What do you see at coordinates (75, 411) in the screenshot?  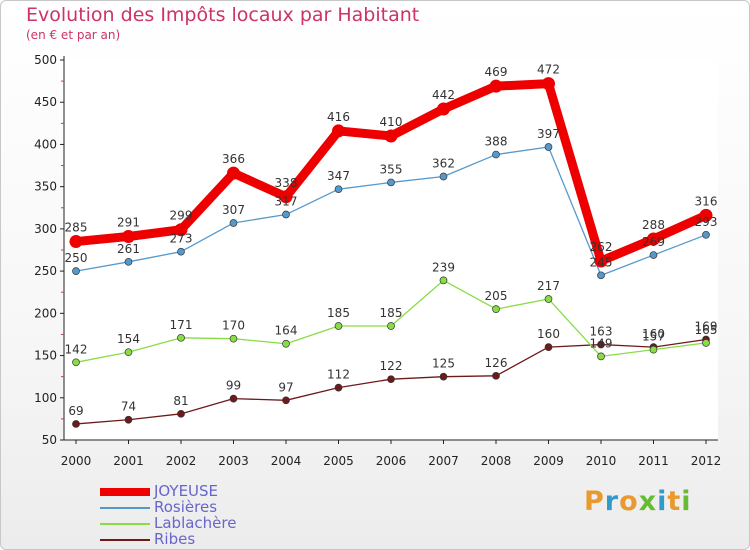 I see `data-label: 69` at bounding box center [75, 411].